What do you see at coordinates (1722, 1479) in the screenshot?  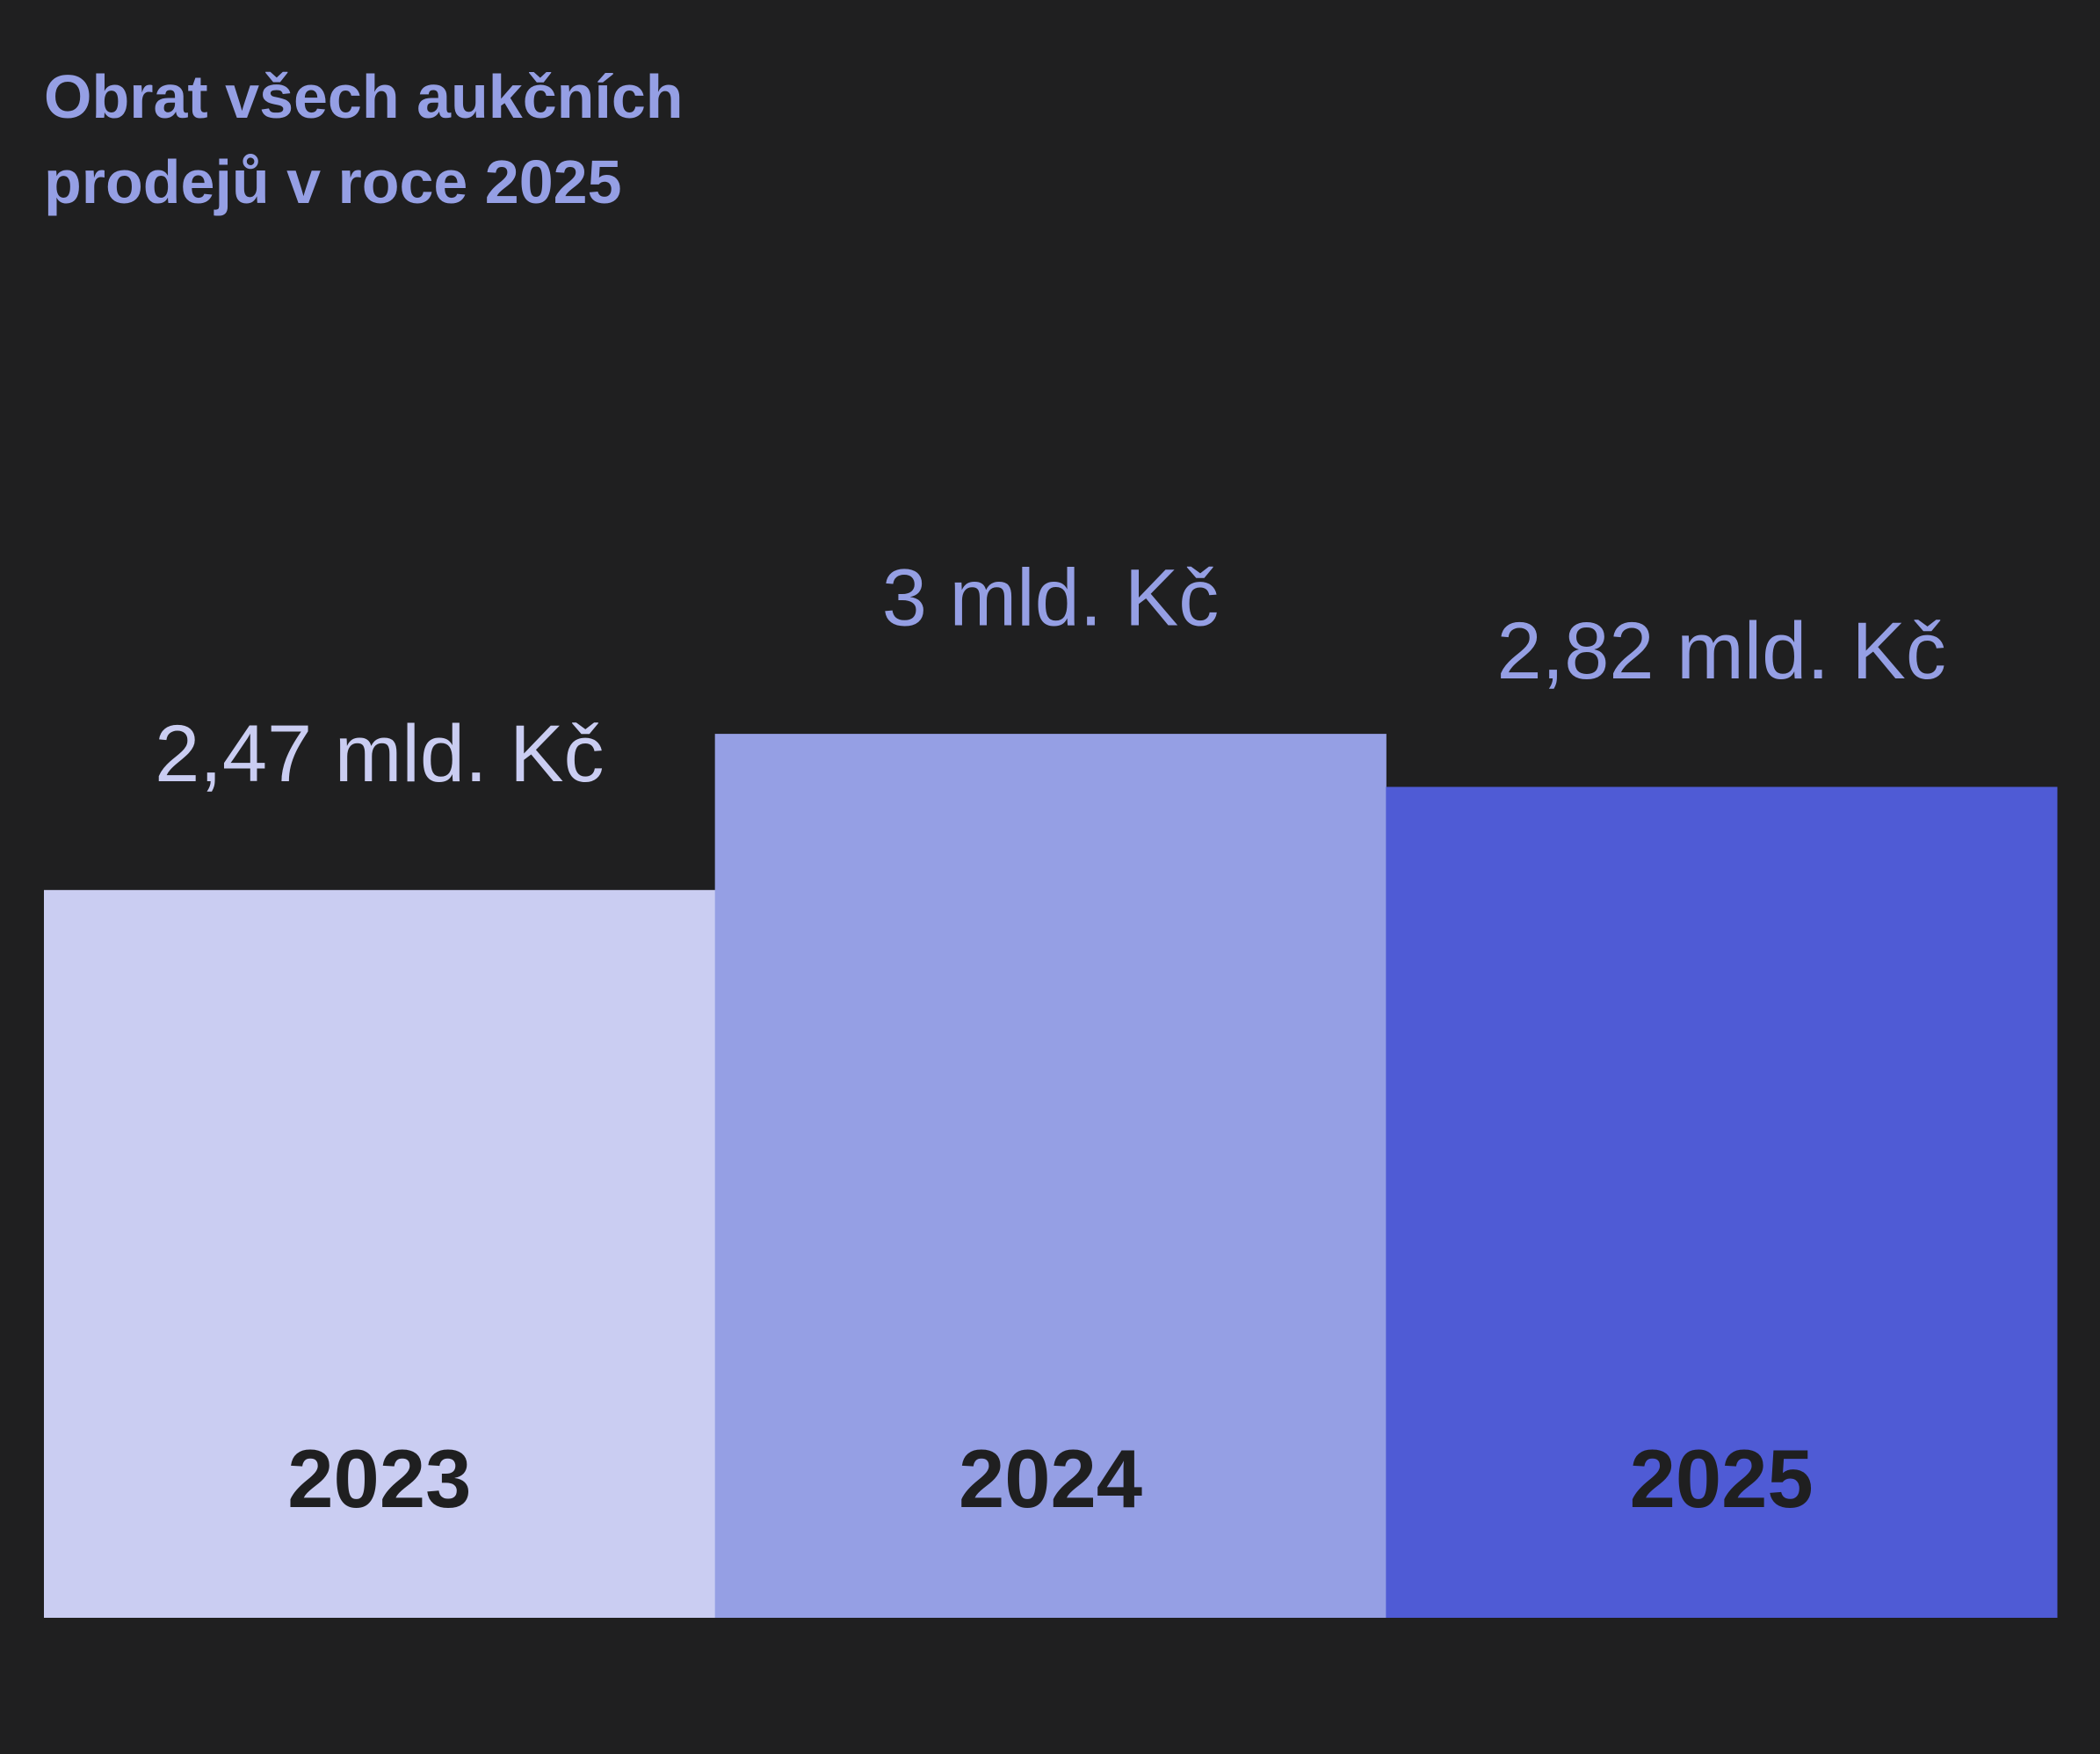 I see `category-label: 2025` at bounding box center [1722, 1479].